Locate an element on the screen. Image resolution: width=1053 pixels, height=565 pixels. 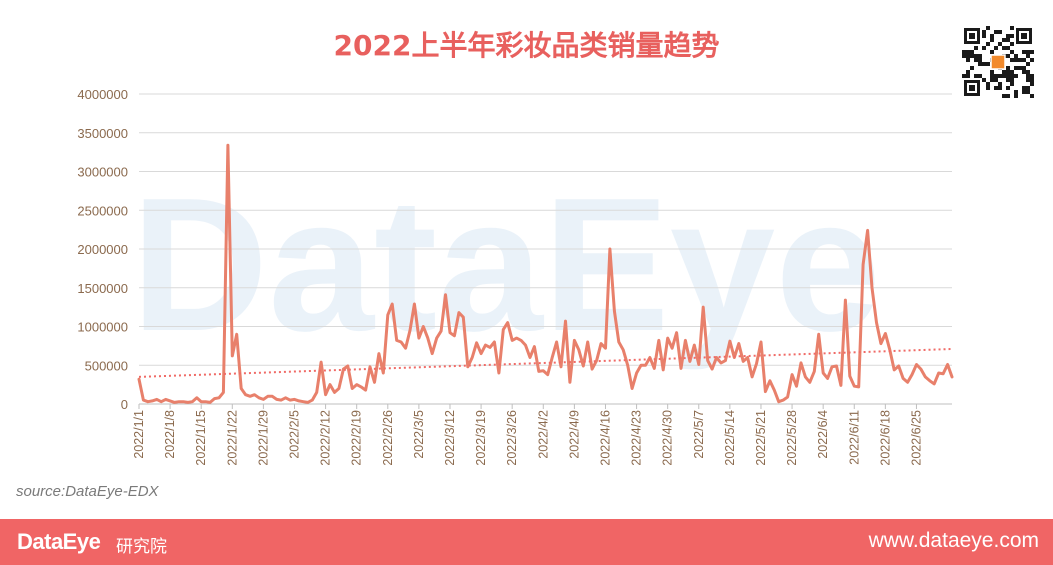
footer-website-link: www.dataeye.com is located at coordinates (953, 540).